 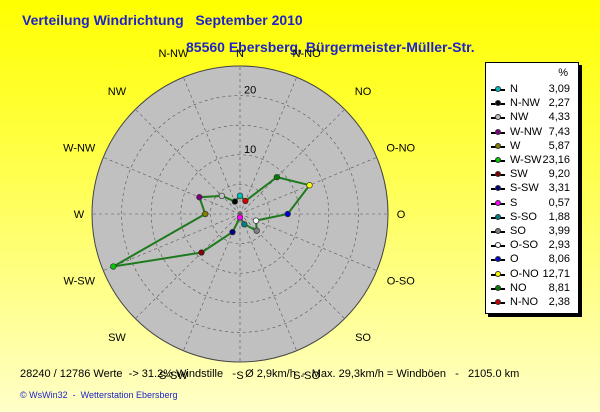 What do you see at coordinates (518, 231) in the screenshot?
I see `legend-label: SO` at bounding box center [518, 231].